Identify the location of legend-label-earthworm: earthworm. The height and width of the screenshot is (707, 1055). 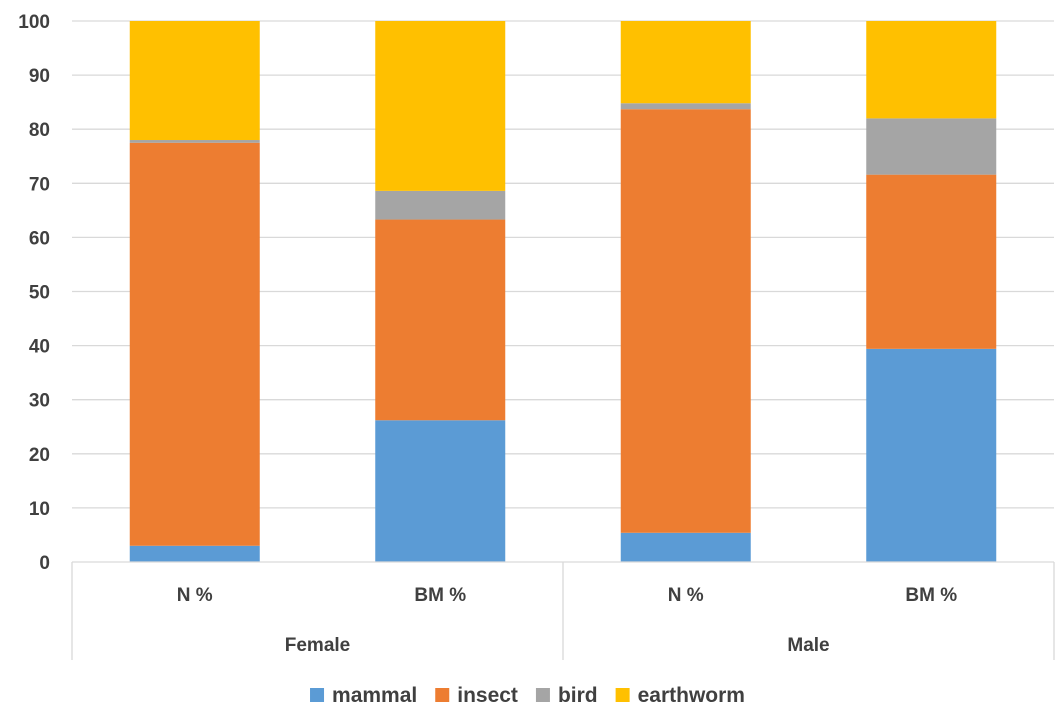
(691, 695).